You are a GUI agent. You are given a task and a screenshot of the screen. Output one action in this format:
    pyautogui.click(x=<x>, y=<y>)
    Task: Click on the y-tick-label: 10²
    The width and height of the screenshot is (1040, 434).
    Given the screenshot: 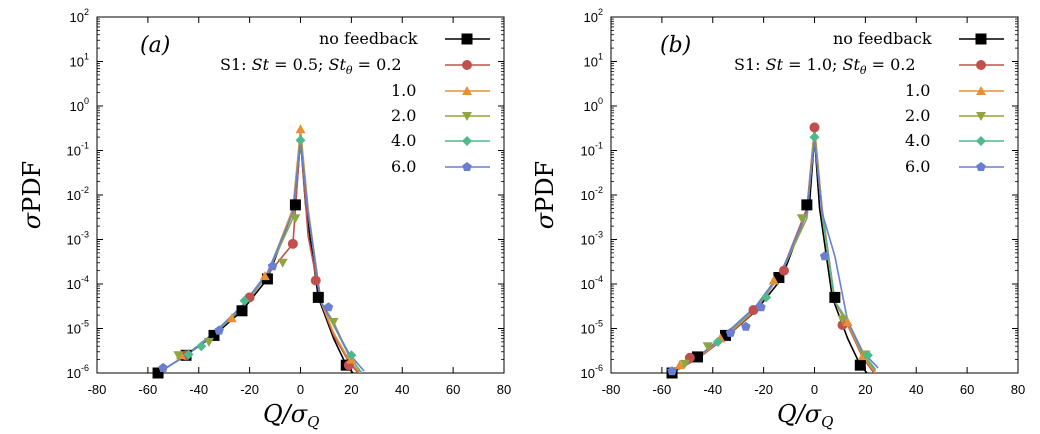 What is the action you would take?
    pyautogui.click(x=593, y=16)
    